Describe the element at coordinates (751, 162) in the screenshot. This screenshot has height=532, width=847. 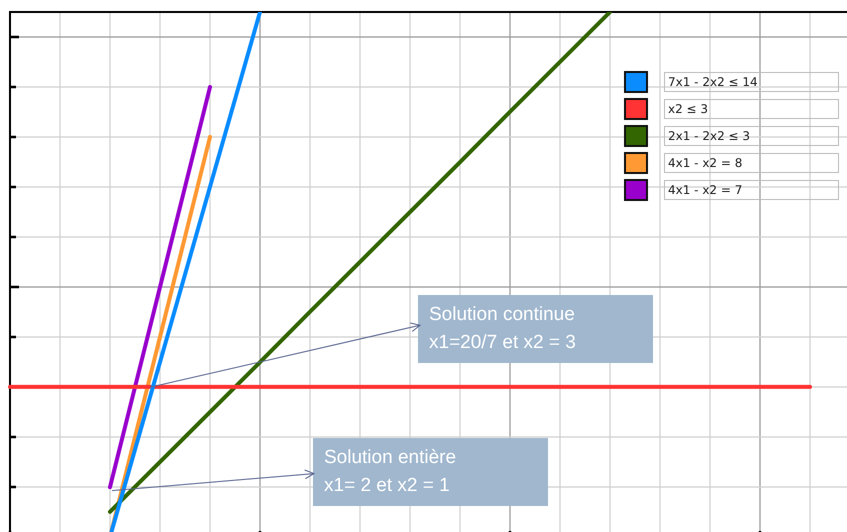
I see `legend-label: 4x1 - x2 = 8` at that location.